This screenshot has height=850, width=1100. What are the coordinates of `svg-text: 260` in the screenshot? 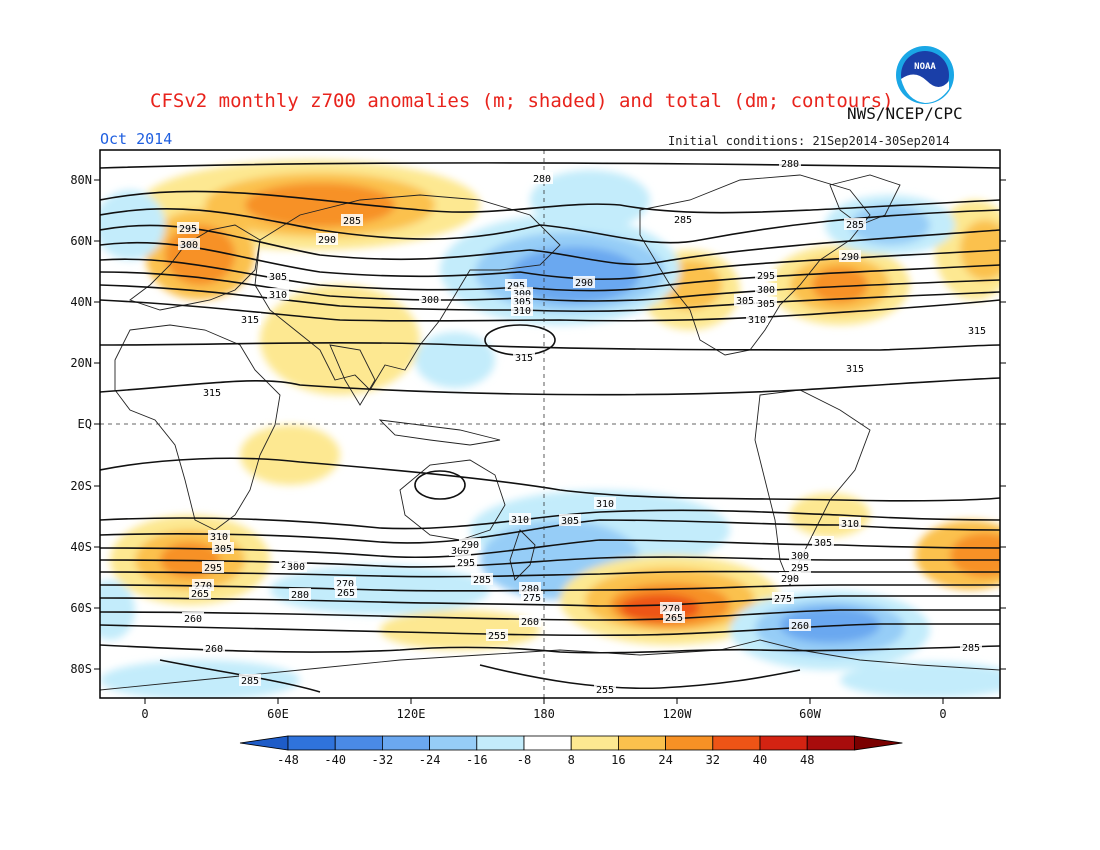 It's located at (530, 622).